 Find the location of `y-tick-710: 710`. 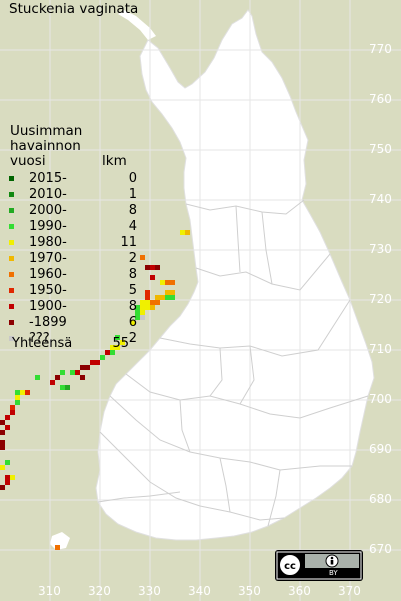

y-tick-710: 710 is located at coordinates (380, 349).